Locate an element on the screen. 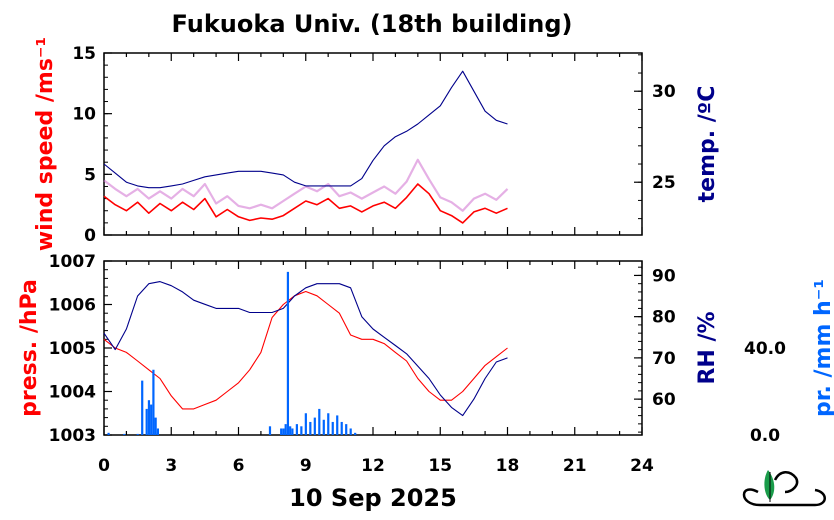 This screenshot has width=834, height=520. logo is located at coordinates (784, 488).